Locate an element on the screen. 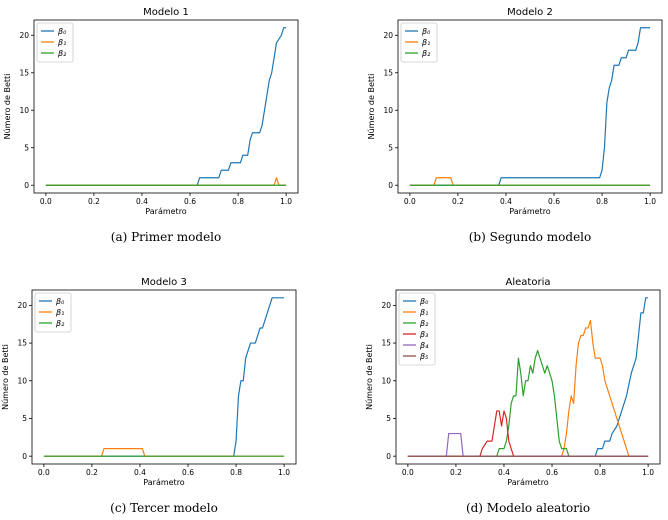 This screenshot has height=520, width=668. subfigure-caption: (a) Primer modelo is located at coordinates (166, 237).